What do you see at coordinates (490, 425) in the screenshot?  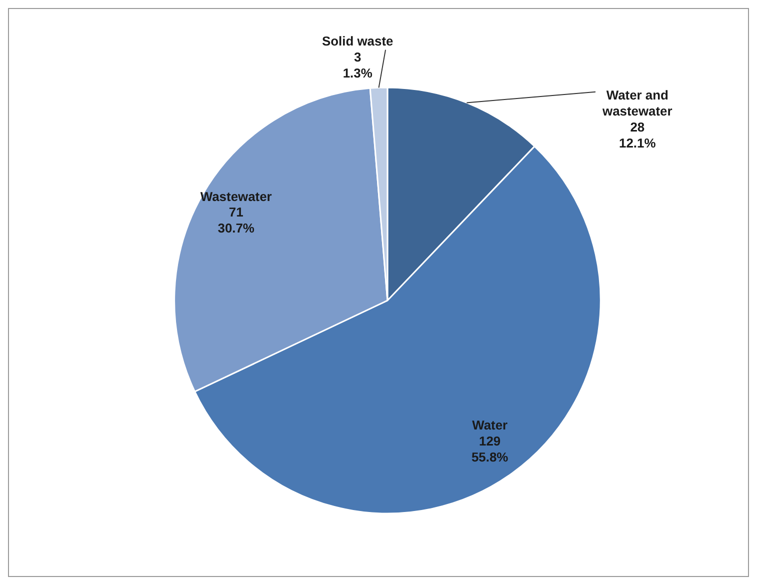 I see `slice-label: Water` at bounding box center [490, 425].